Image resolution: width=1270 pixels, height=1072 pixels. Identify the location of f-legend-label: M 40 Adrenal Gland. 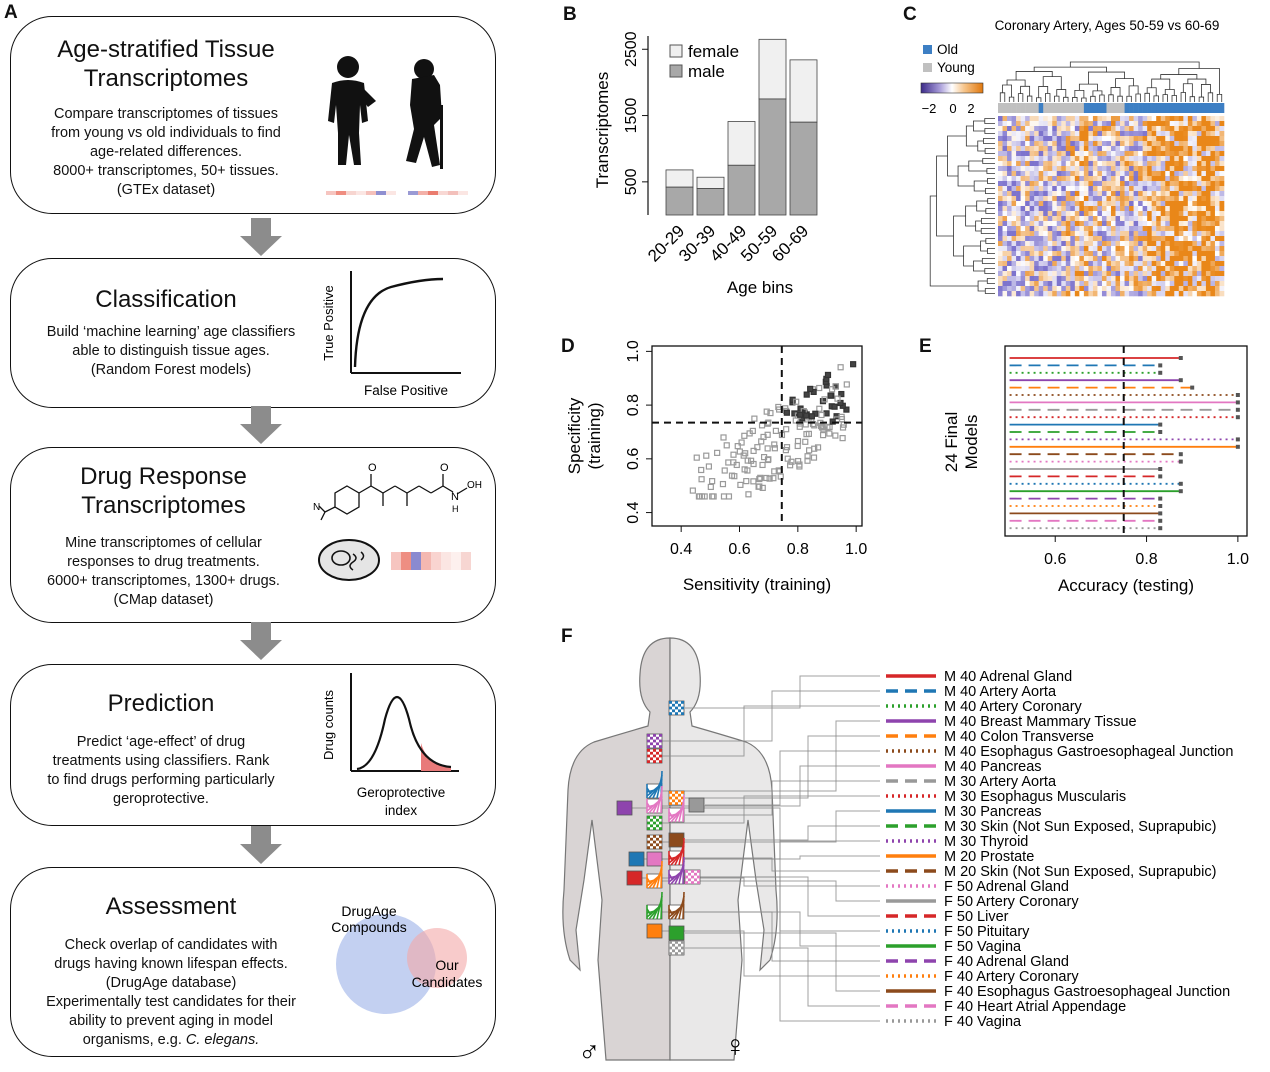
(1008, 677).